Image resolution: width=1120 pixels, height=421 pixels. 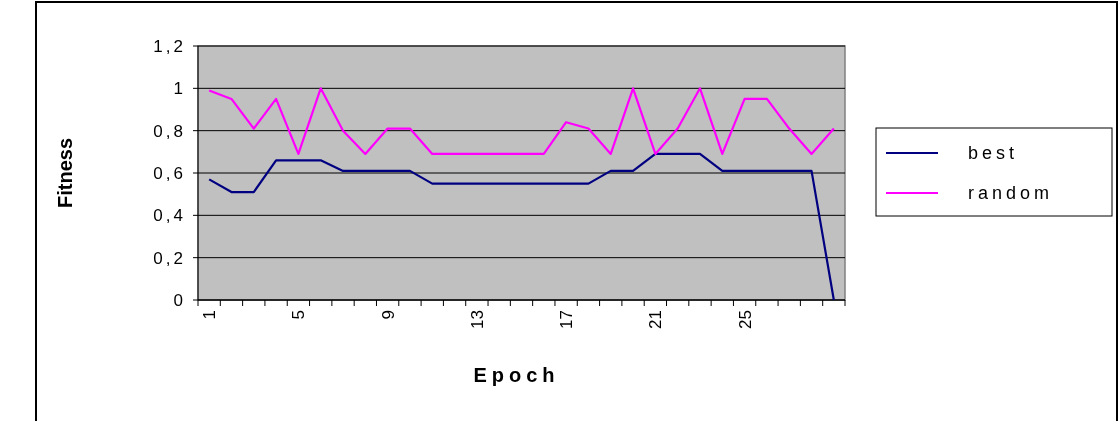 I want to click on x-axis-title: Epoch, so click(x=516, y=375).